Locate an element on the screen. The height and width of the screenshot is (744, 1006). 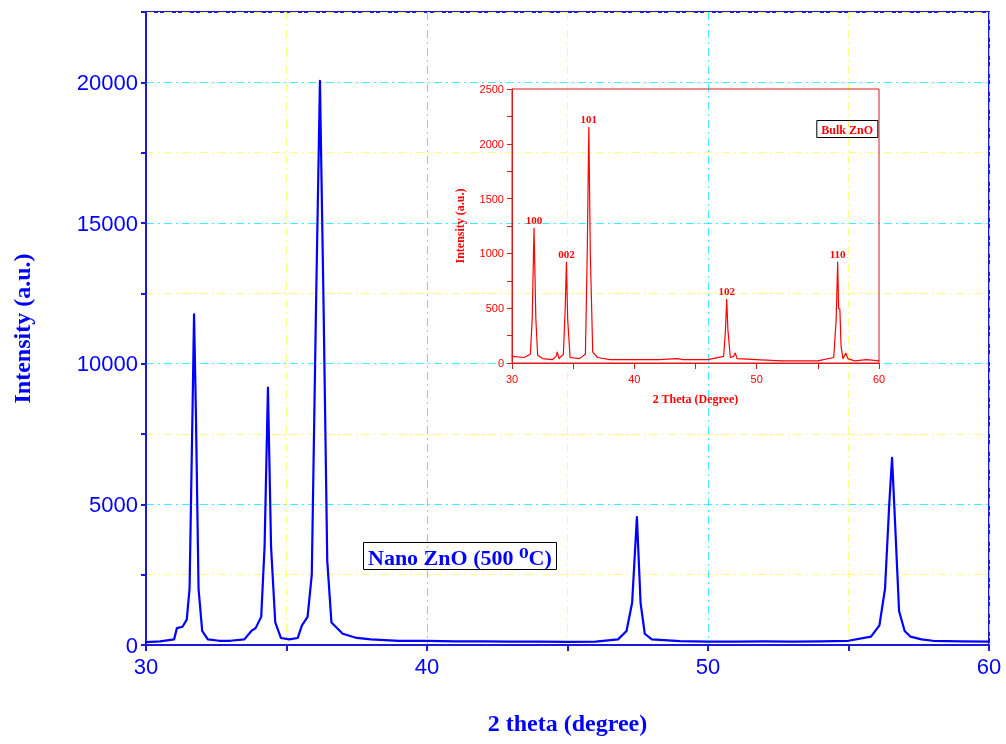
y-tick-label: 20000 is located at coordinates (107, 82).